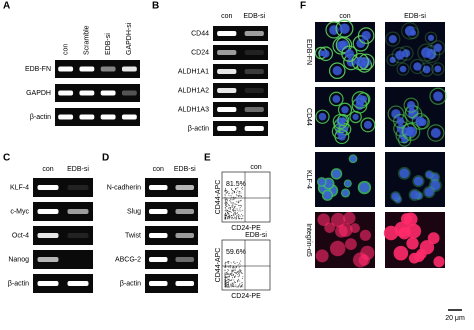 The height and width of the screenshot is (330, 474). What do you see at coordinates (185, 169) in the screenshot?
I see `lane-label: EDB-si` at bounding box center [185, 169].